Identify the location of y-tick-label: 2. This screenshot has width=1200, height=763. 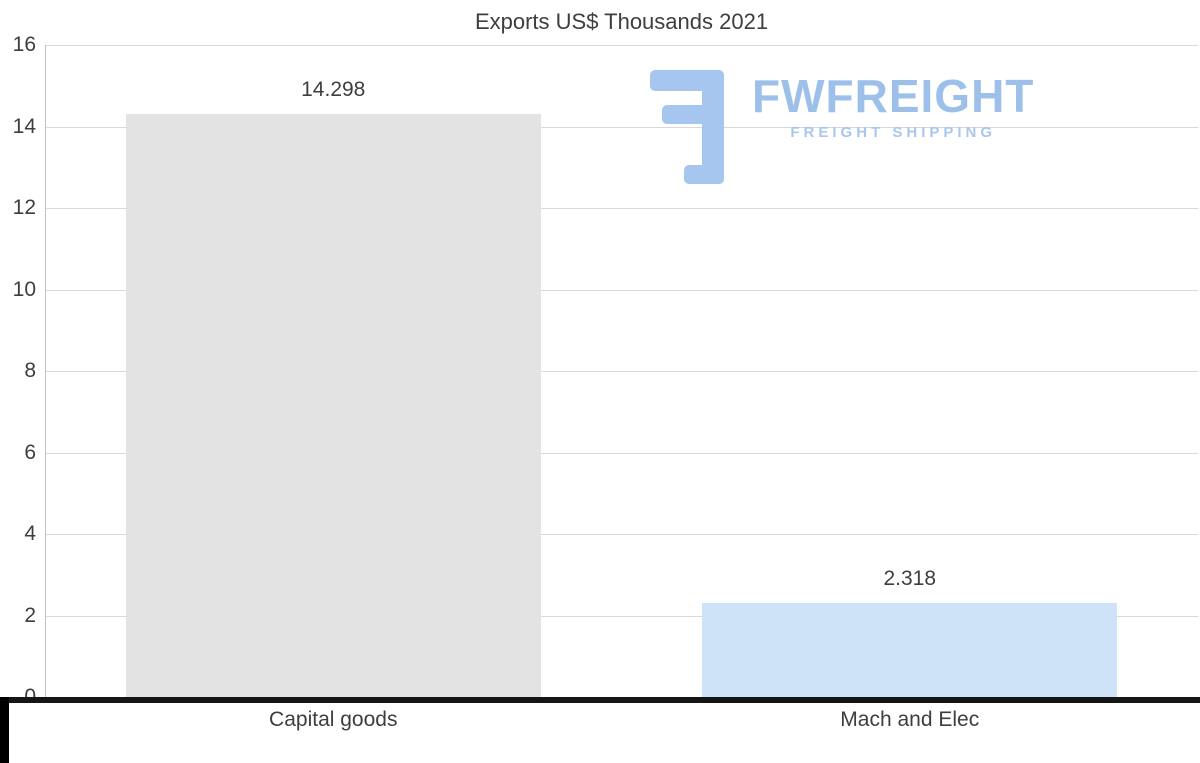
(30, 615).